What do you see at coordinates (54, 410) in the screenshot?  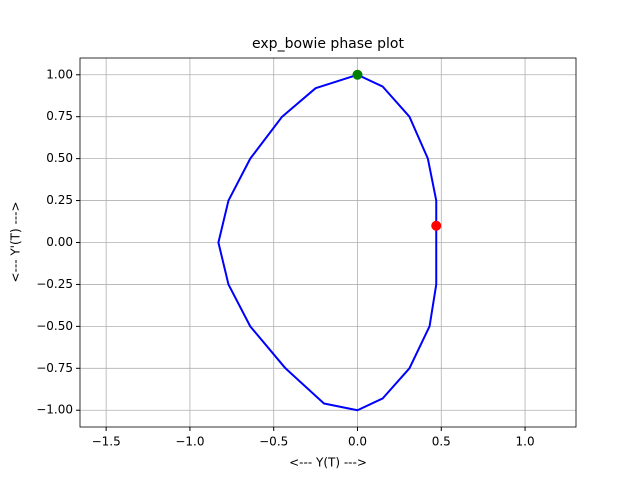 I see `y-tick-label: −1.00` at bounding box center [54, 410].